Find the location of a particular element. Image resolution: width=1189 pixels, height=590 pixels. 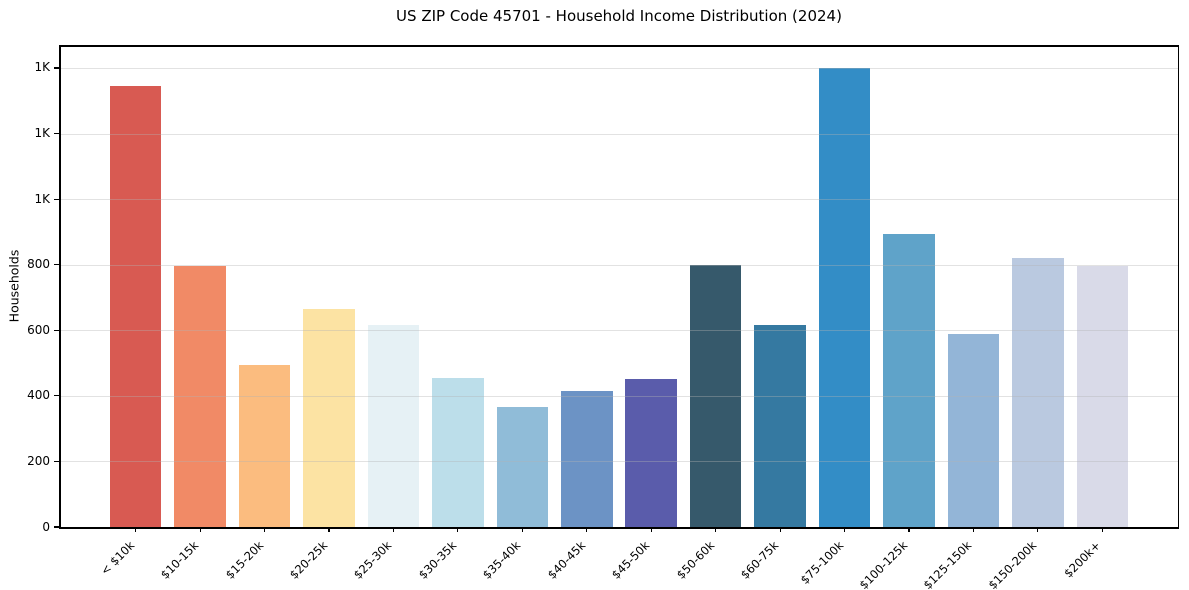

top-spine is located at coordinates (619, 46).